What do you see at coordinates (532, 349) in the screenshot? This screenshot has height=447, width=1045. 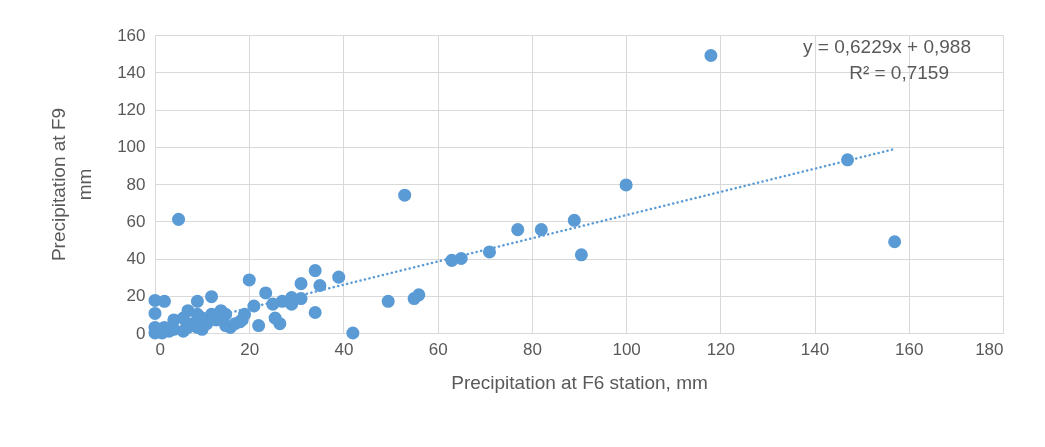 I see `x-tick-label: 80` at bounding box center [532, 349].